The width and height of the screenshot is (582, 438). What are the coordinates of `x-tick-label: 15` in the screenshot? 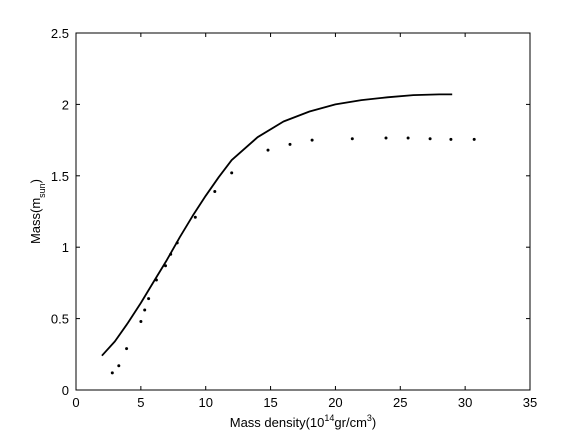 It's located at (270, 402).